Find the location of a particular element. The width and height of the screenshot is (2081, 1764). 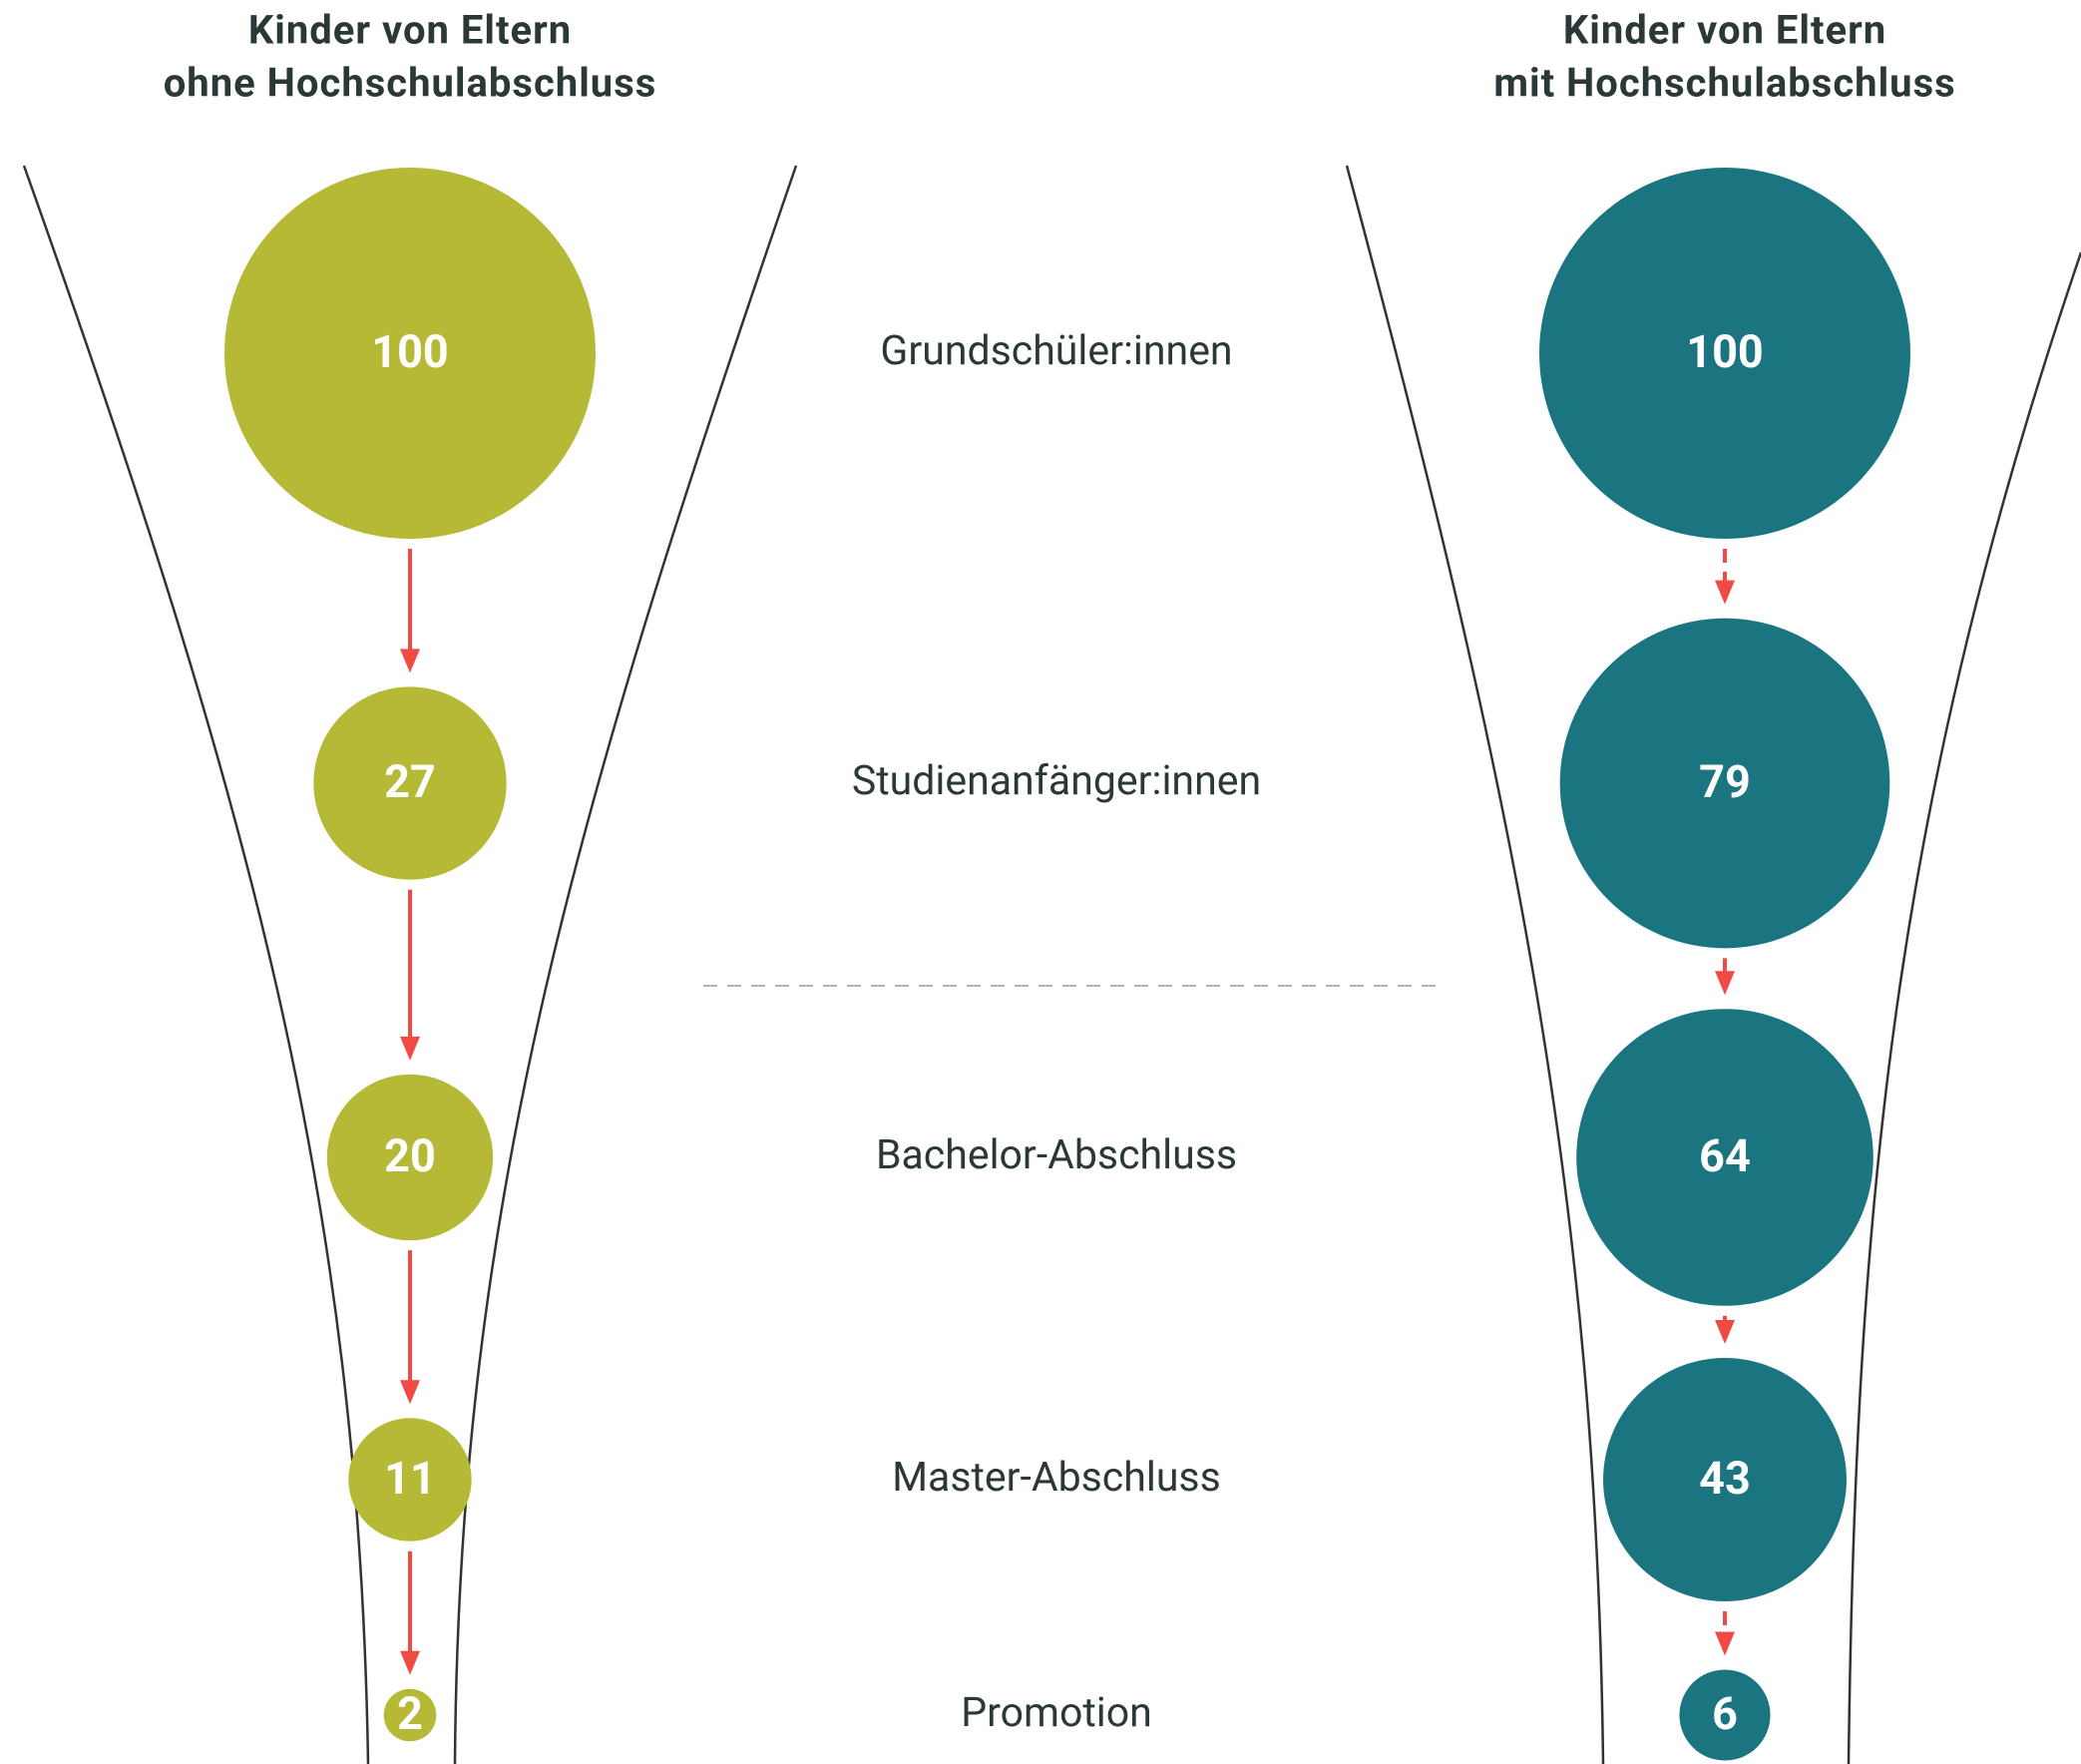

stage-label: Studienanfänger:innen is located at coordinates (1056, 781).